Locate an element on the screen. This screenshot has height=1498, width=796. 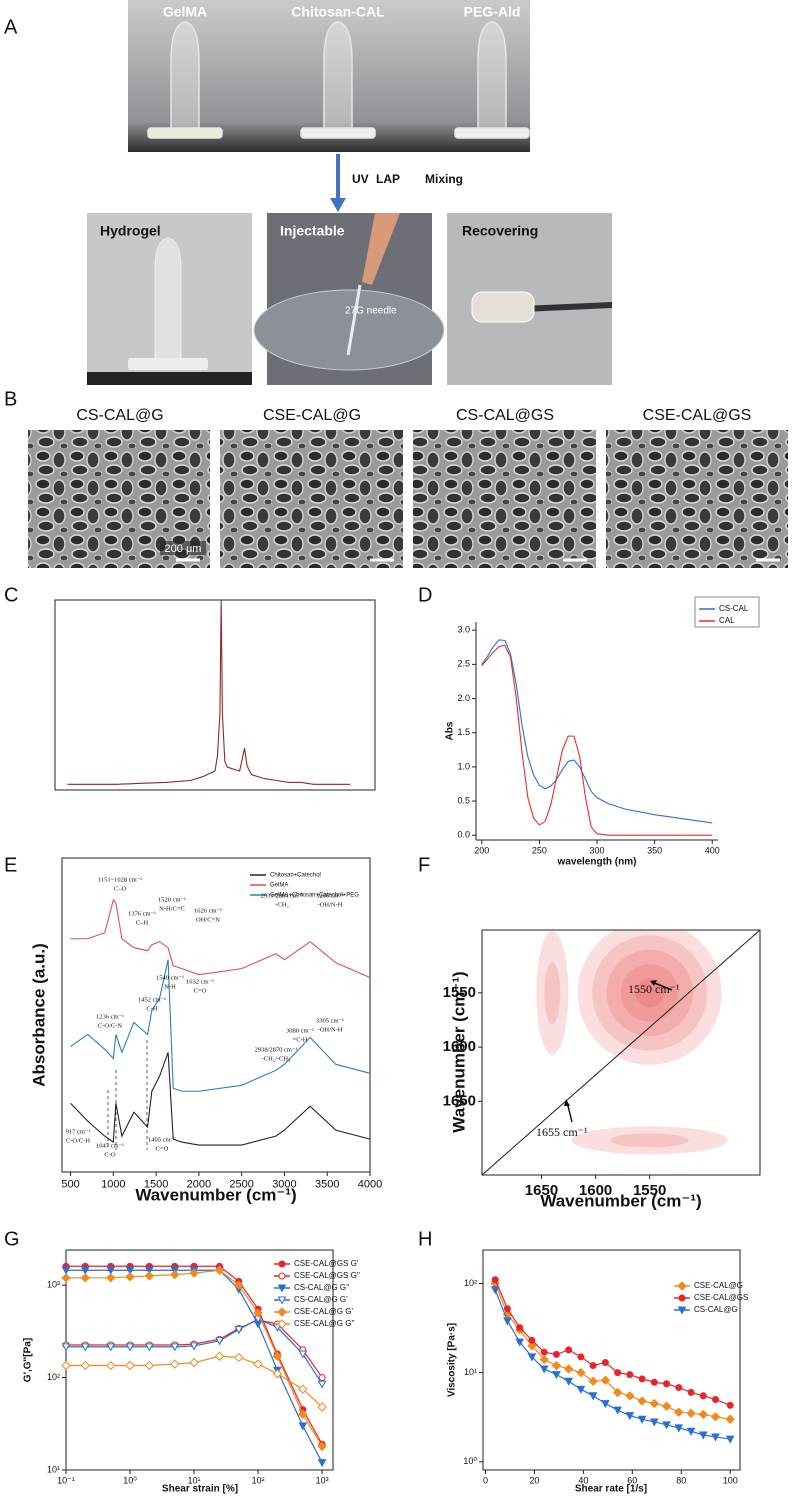
step-label: UV is located at coordinates (360, 179).